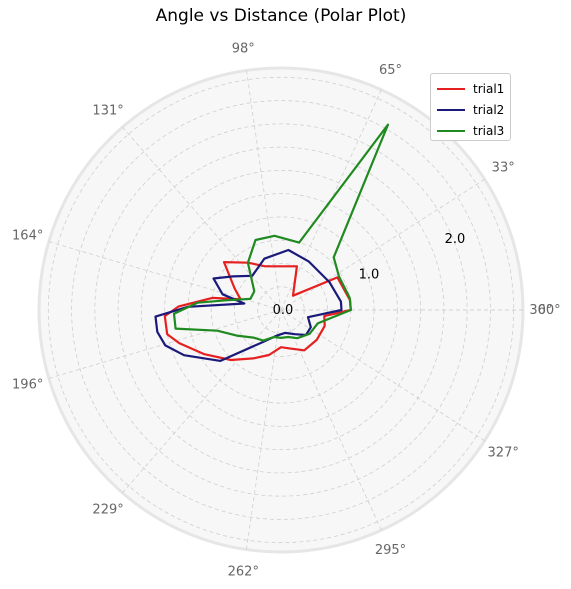  Describe the element at coordinates (369, 274) in the screenshot. I see `radial-tick-label: 1.0` at that location.